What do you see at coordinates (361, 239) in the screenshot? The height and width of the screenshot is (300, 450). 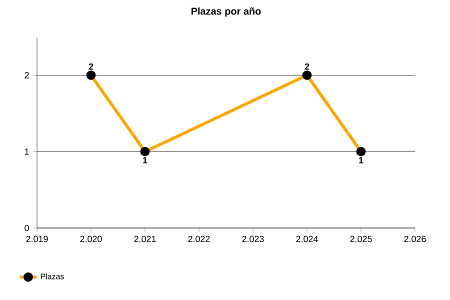 I see `x-tick-label: 2.025` at bounding box center [361, 239].